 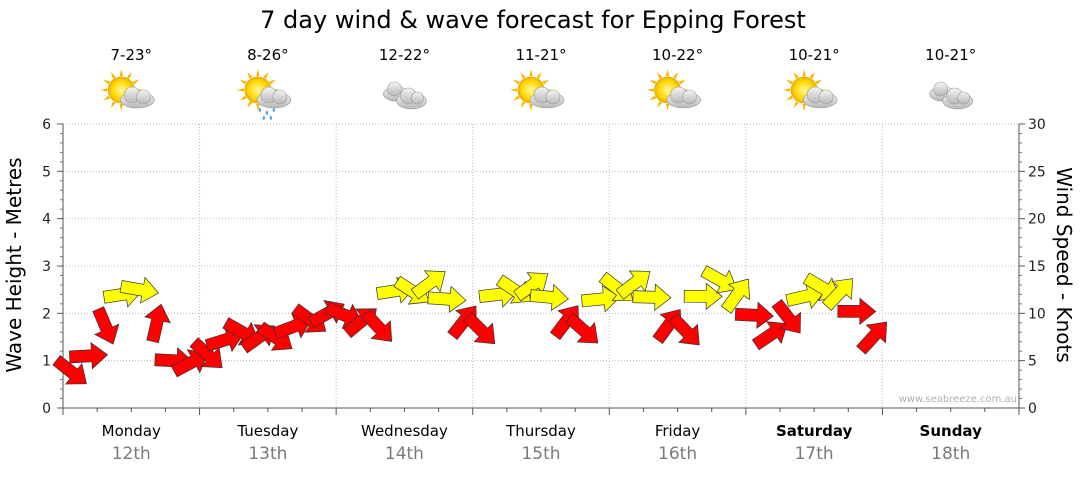 I want to click on y-left-tick-label: 5, so click(x=46, y=172).